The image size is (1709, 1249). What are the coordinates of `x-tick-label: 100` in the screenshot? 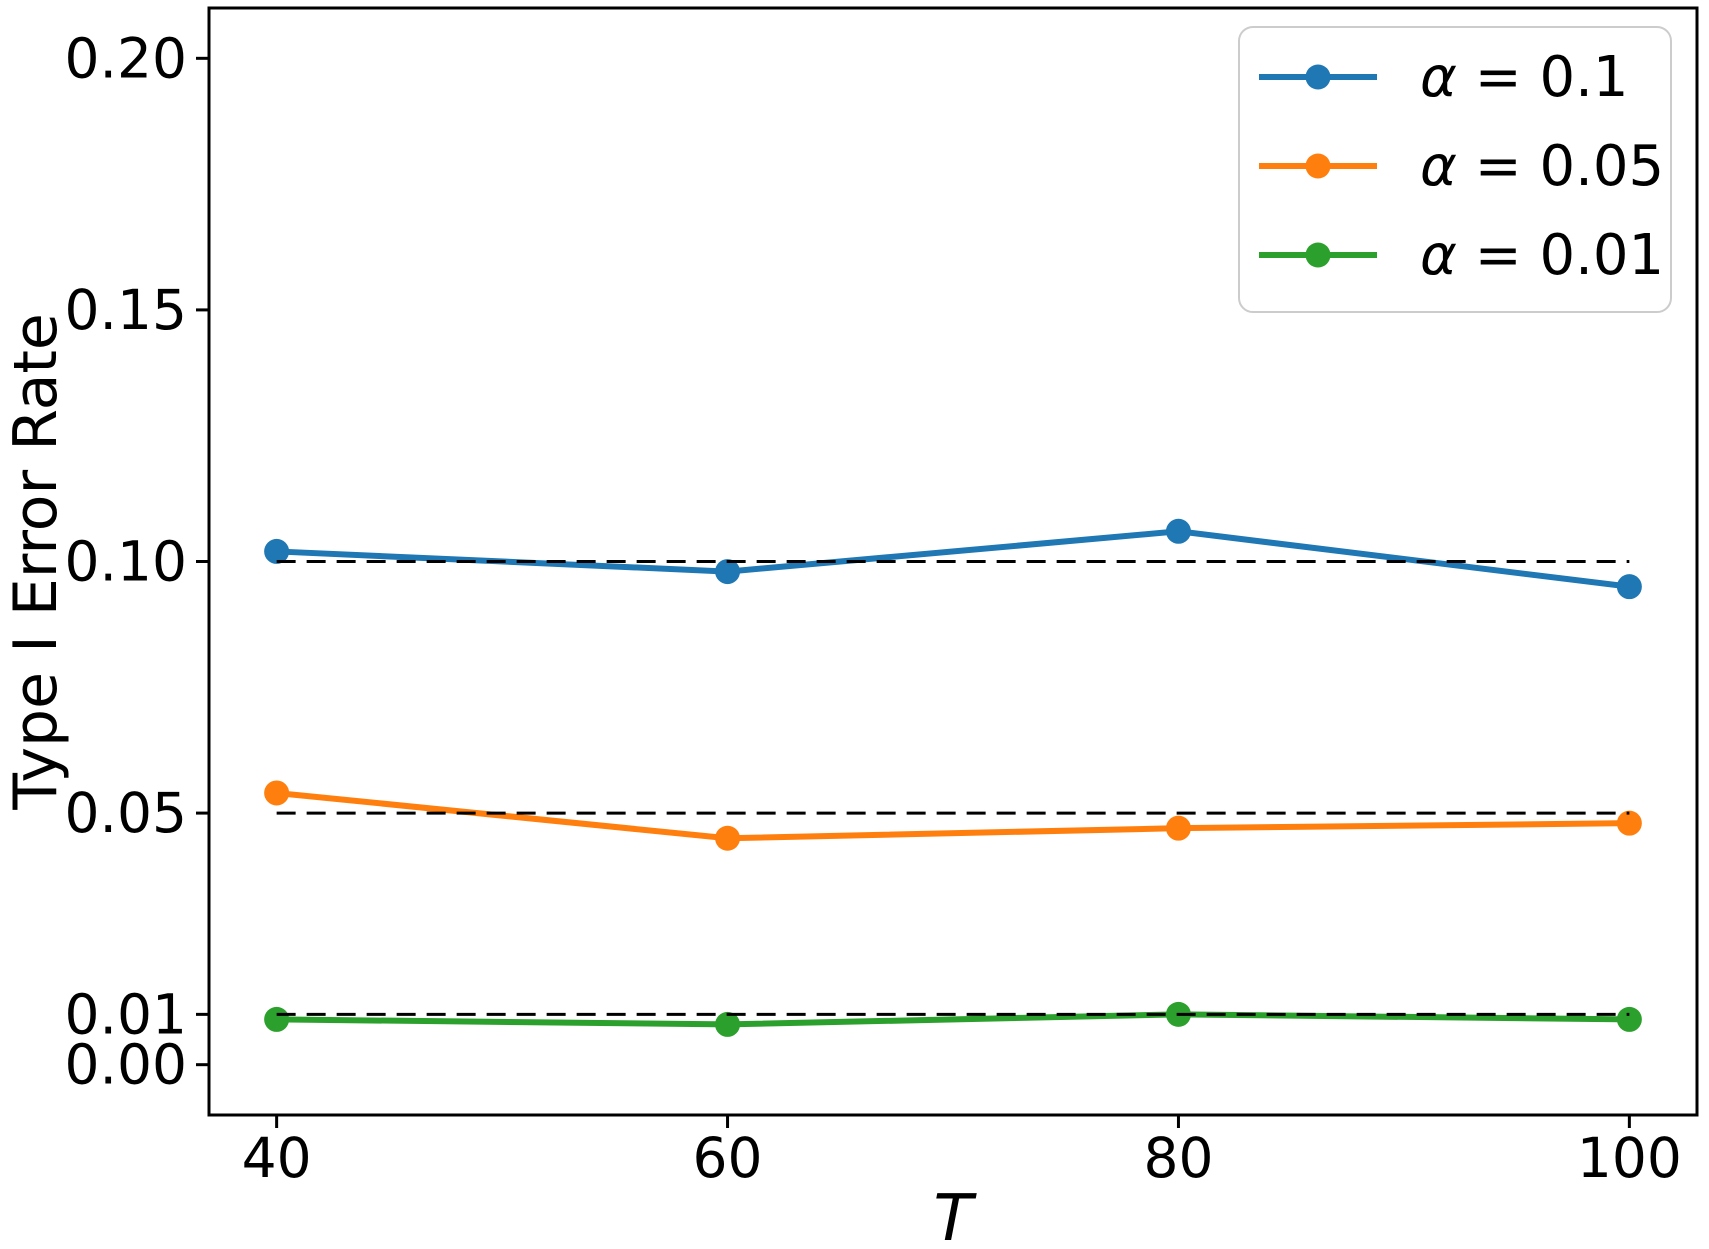 It's located at (1629, 1158).